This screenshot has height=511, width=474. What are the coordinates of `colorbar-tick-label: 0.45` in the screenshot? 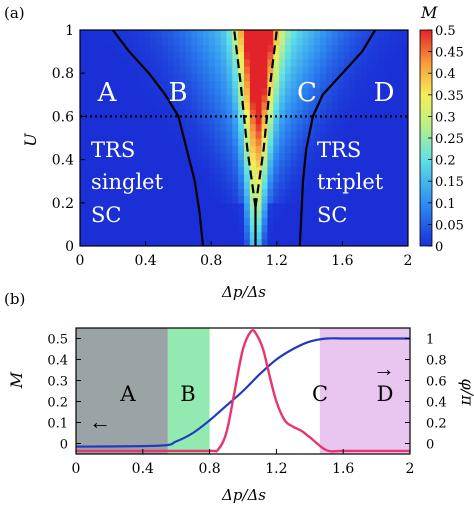 It's located at (449, 53).